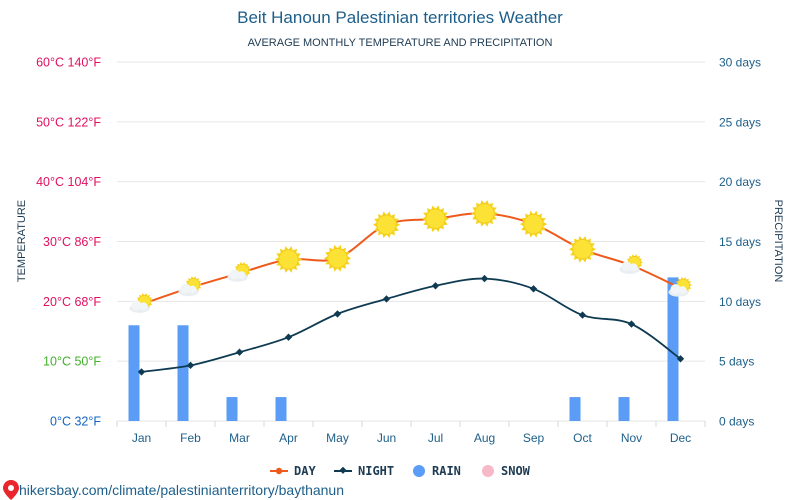 This screenshot has width=800, height=500. Describe the element at coordinates (435, 438) in the screenshot. I see `x-tick-label: Jul` at that location.